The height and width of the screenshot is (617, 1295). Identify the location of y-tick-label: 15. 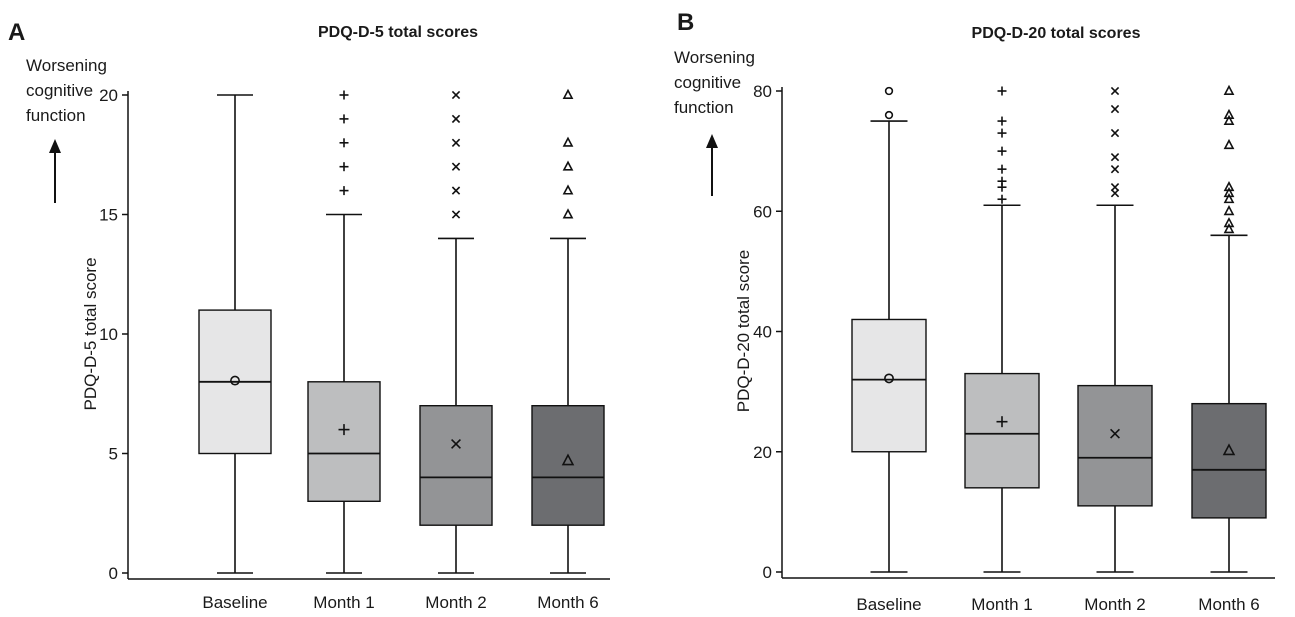
(108, 215).